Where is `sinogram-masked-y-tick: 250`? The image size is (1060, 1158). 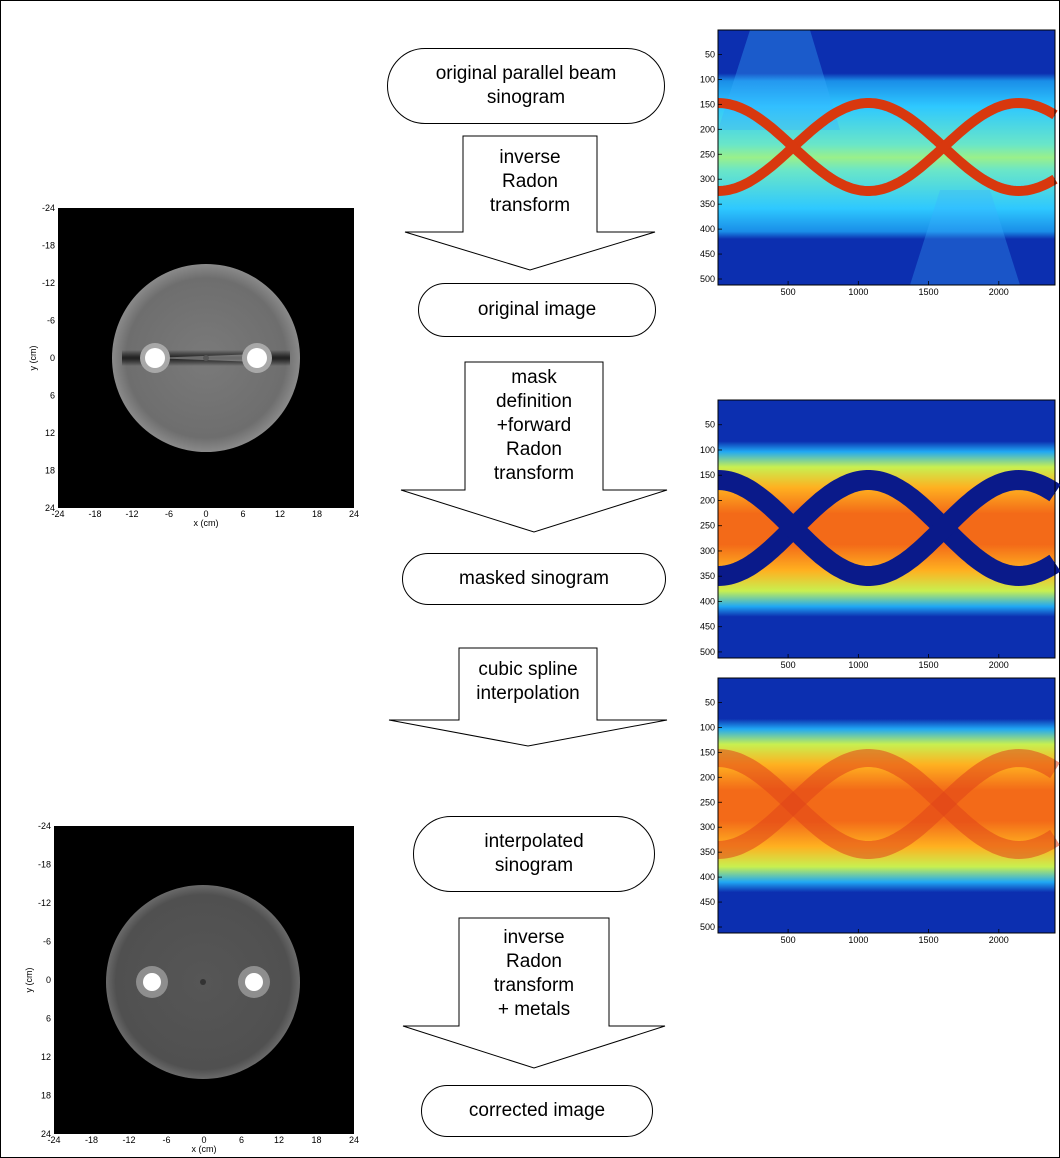 sinogram-masked-y-tick: 250 is located at coordinates (707, 526).